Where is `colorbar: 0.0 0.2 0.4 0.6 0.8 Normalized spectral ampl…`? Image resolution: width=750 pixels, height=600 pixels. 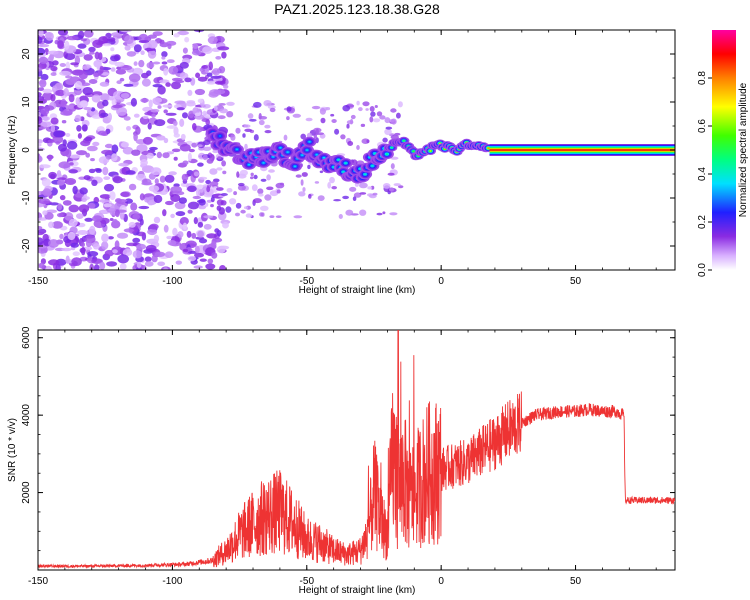 colorbar: 0.0 0.2 0.4 0.6 0.8 Normalized spectral ampl… is located at coordinates (723, 153).